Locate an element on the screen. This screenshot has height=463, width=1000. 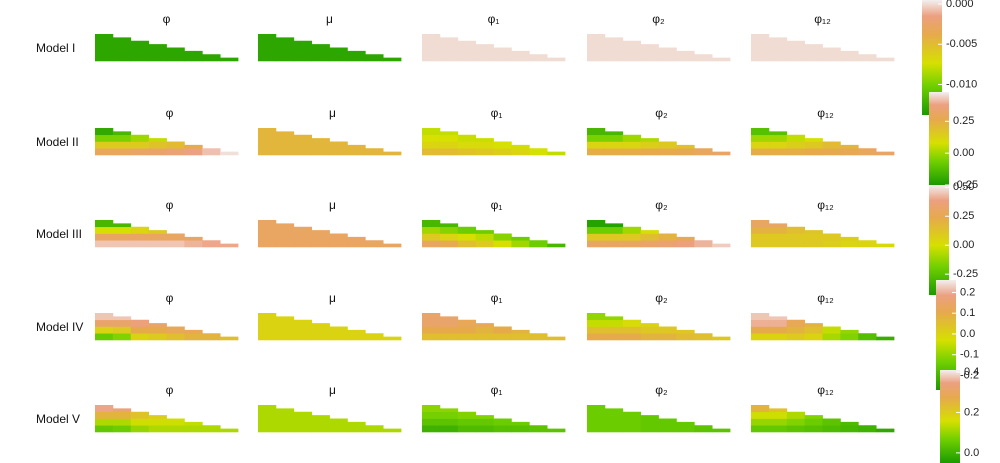
colorbar-label: -0.010 is located at coordinates (961, 84).